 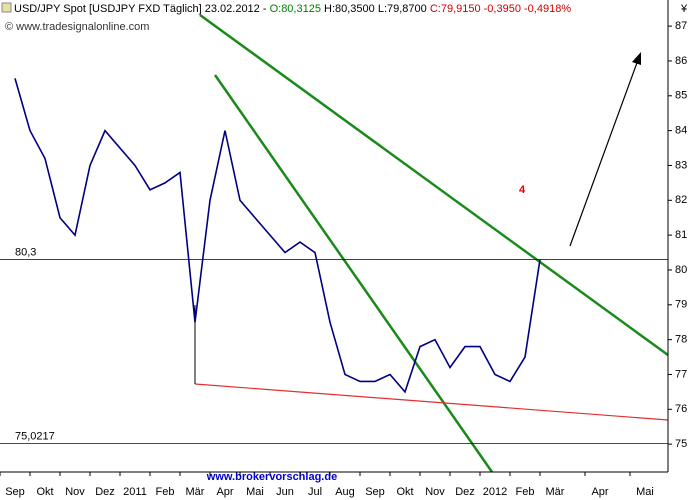 I want to click on header-part: H:80,3500 L:79,8700, so click(x=375, y=9).